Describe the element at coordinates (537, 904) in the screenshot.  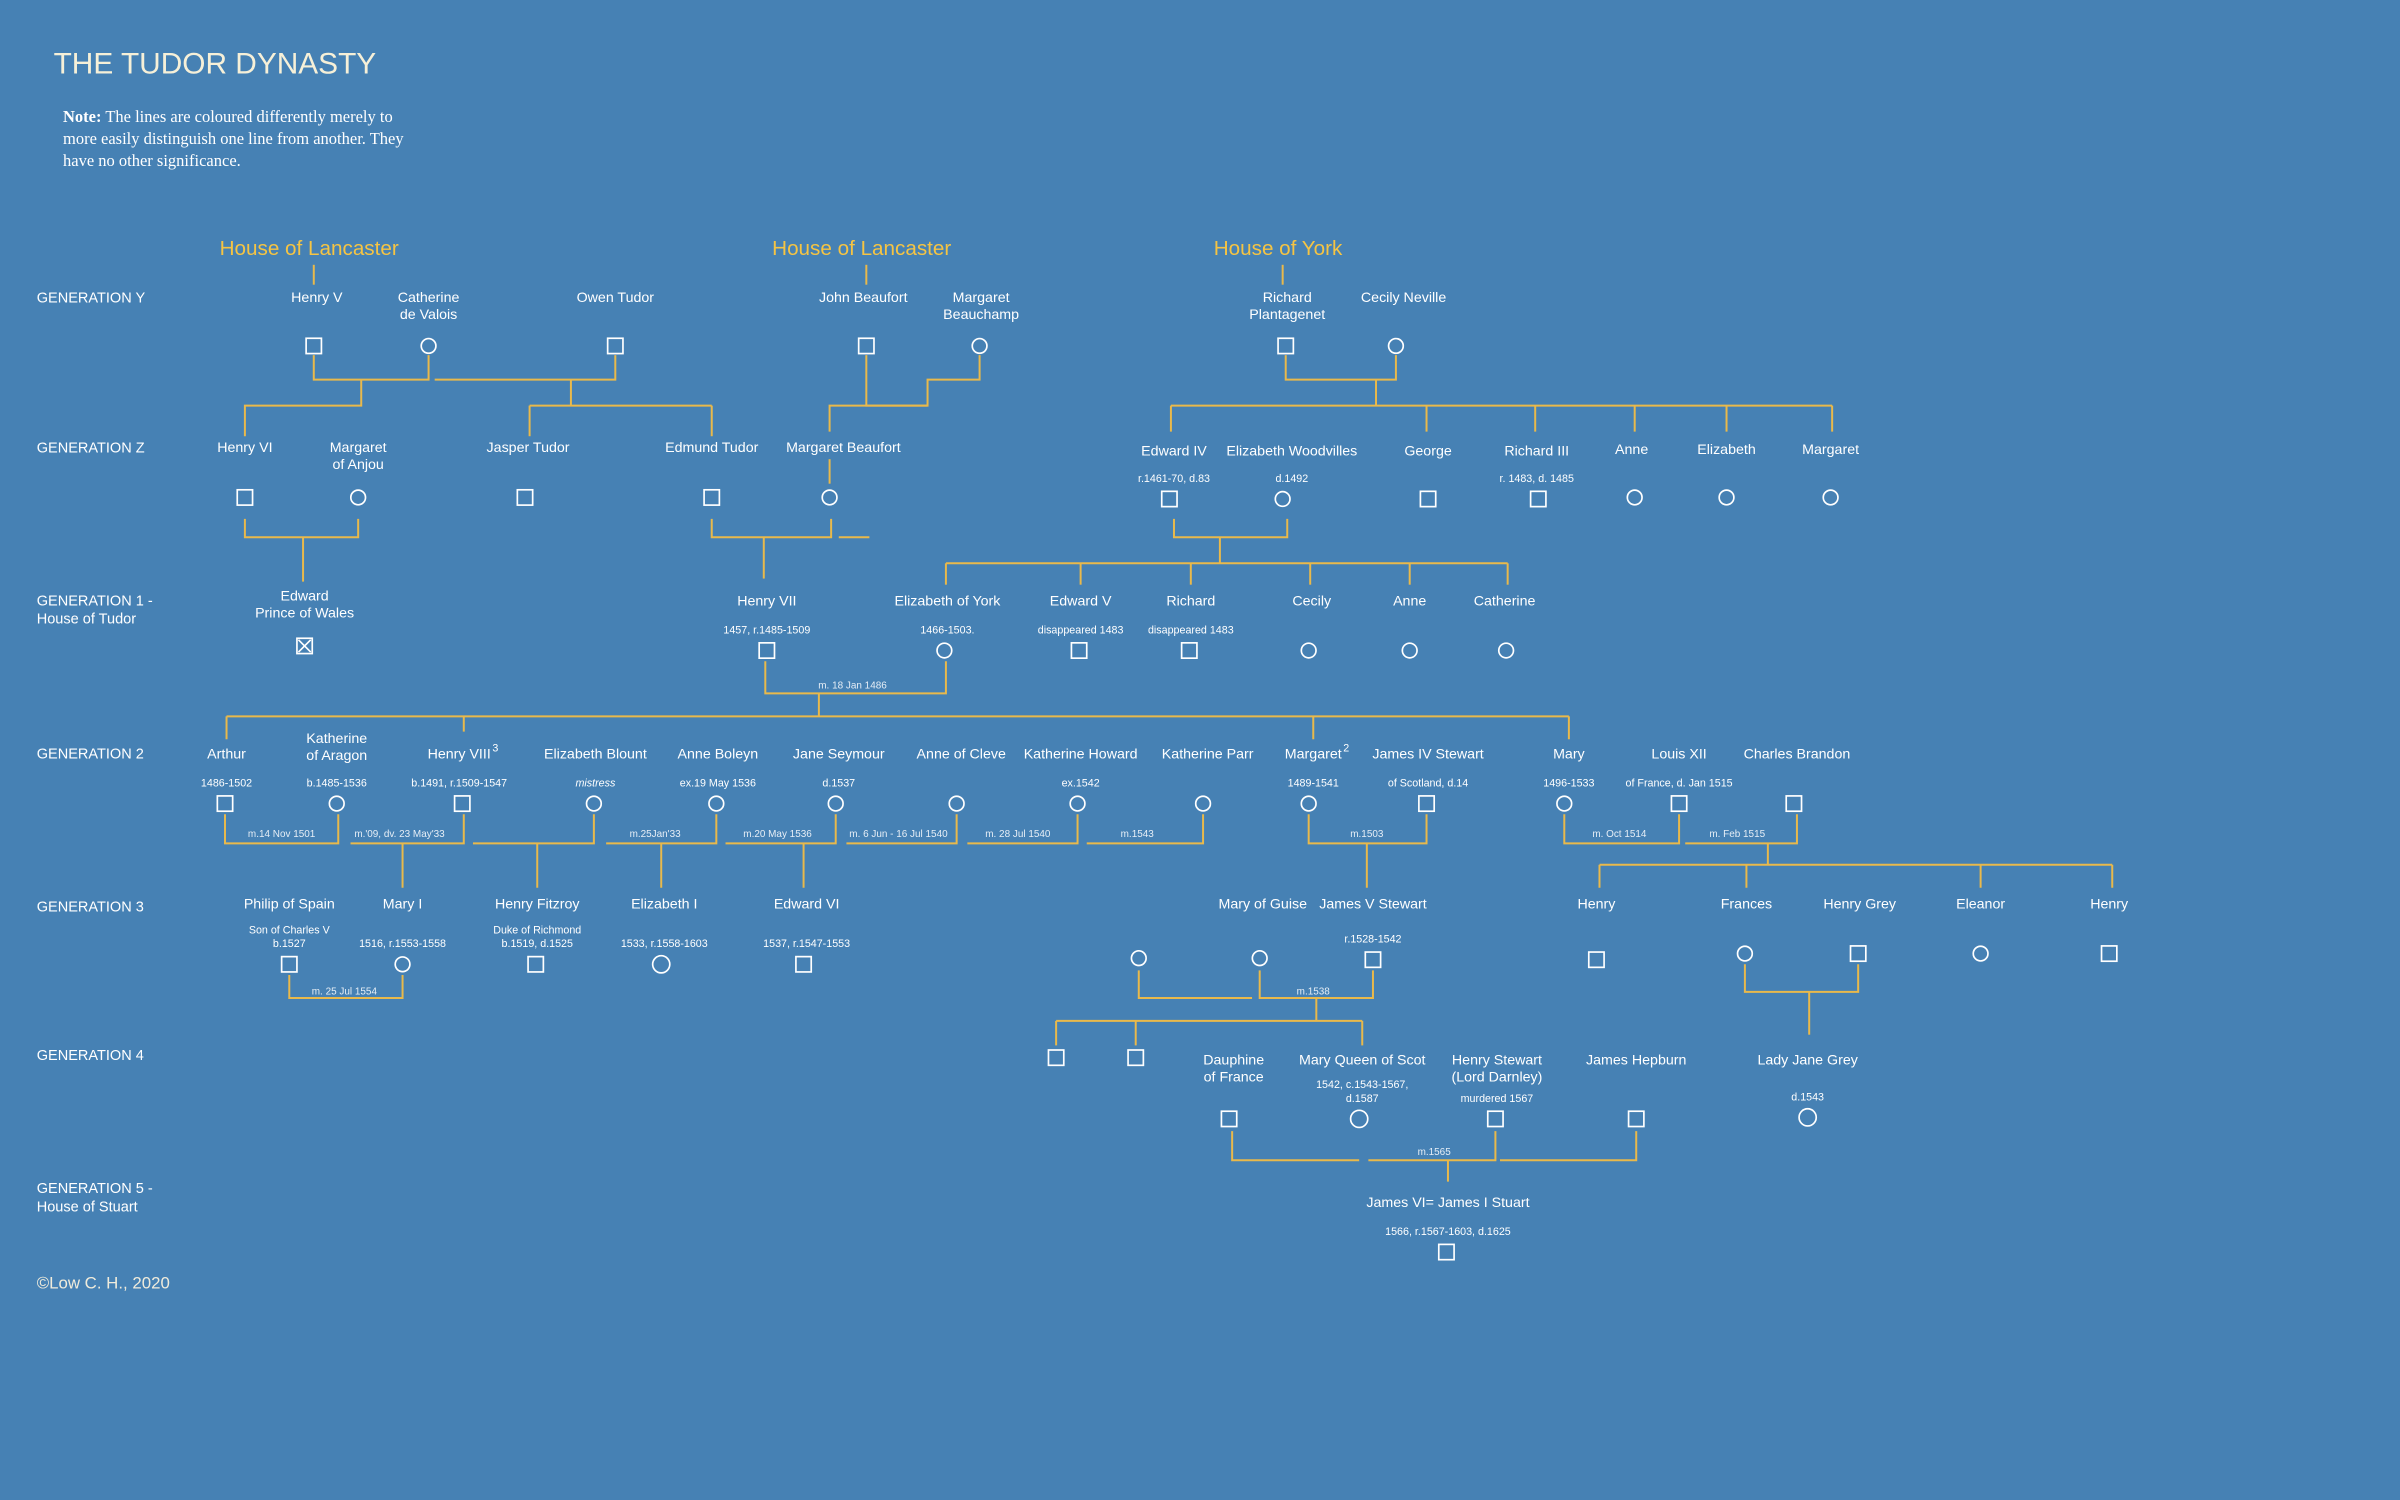
I see `person-name: Henry Fitzroy` at that location.